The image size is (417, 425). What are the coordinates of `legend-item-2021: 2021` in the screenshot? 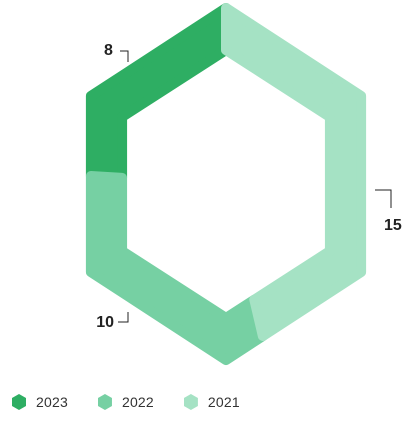 It's located at (211, 402).